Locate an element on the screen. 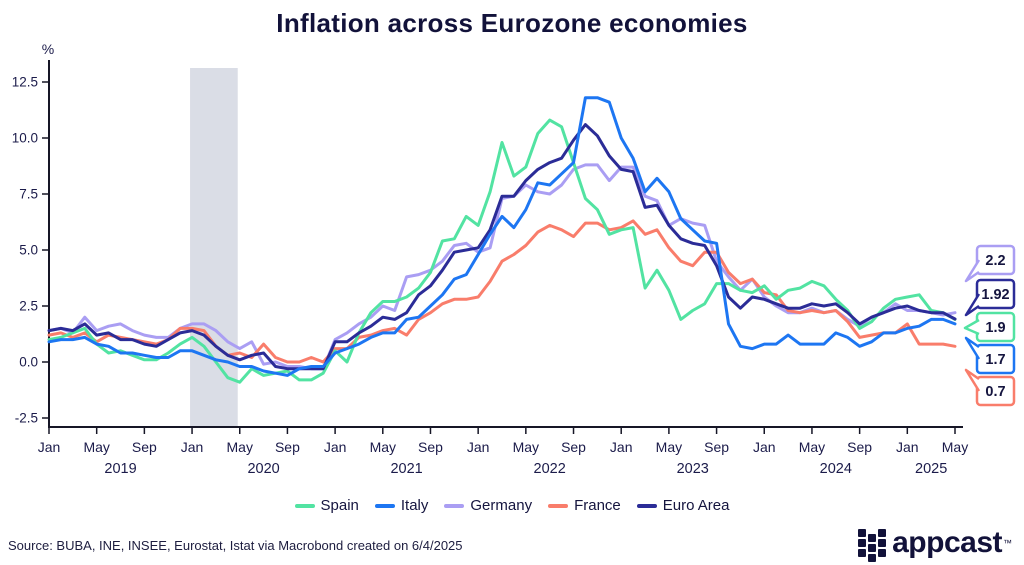 The image size is (1024, 565). x-axis-year-label: 2021 is located at coordinates (406, 469).